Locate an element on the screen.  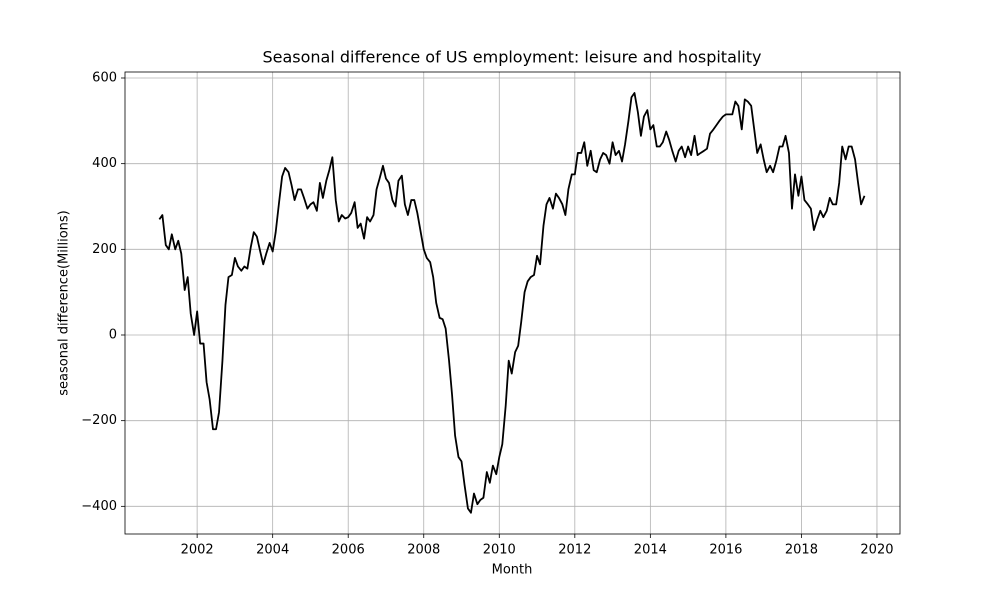
x-tick-label: 2008 is located at coordinates (423, 550).